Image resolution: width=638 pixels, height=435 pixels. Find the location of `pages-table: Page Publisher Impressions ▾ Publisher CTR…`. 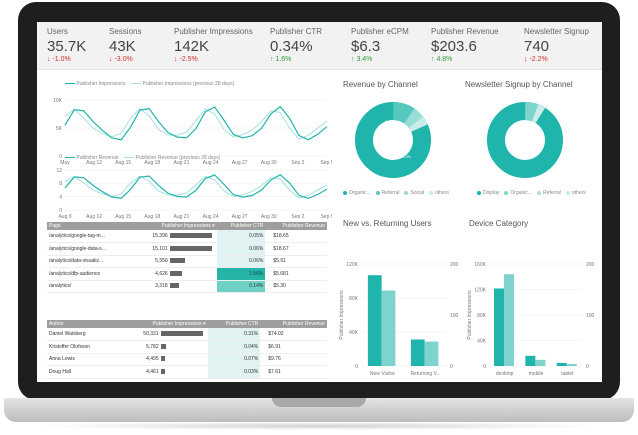

pages-table: Page Publisher Impressions ▾ Publisher CTR… is located at coordinates (187, 257).